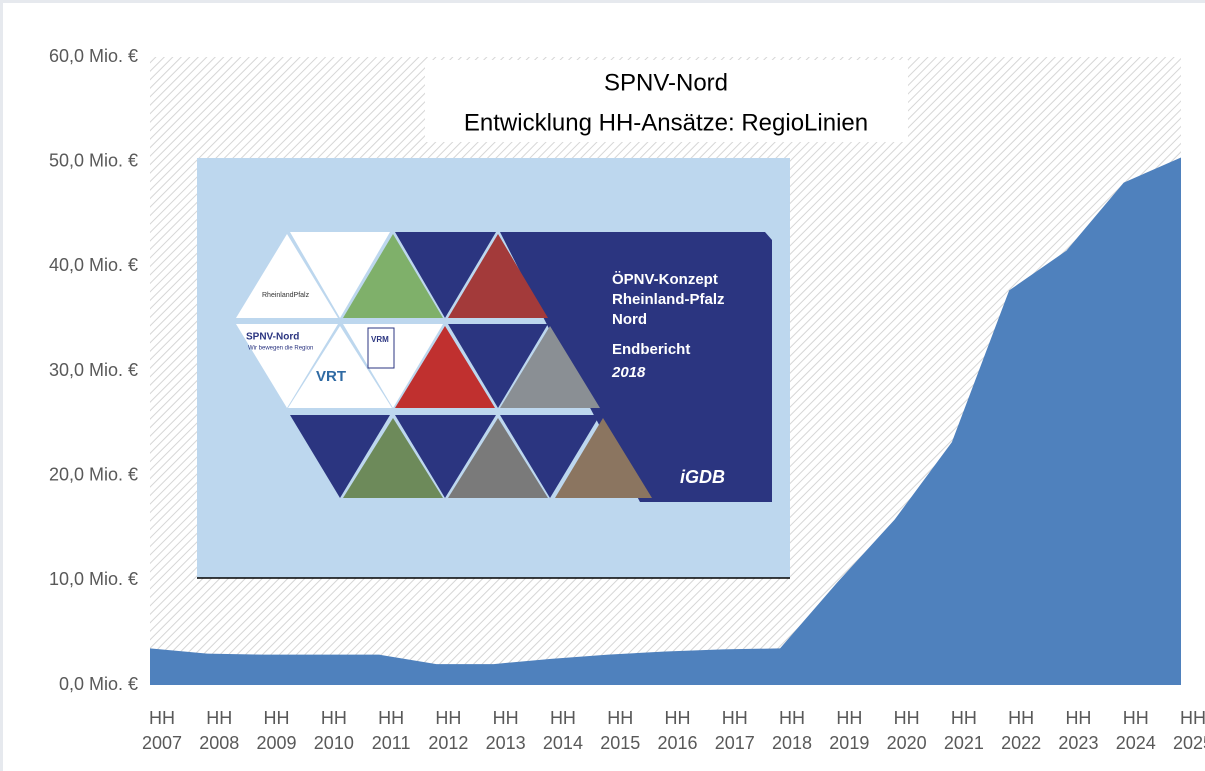 Image resolution: width=1205 pixels, height=771 pixels. I want to click on x-tick-label: HH 2013, so click(505, 730).